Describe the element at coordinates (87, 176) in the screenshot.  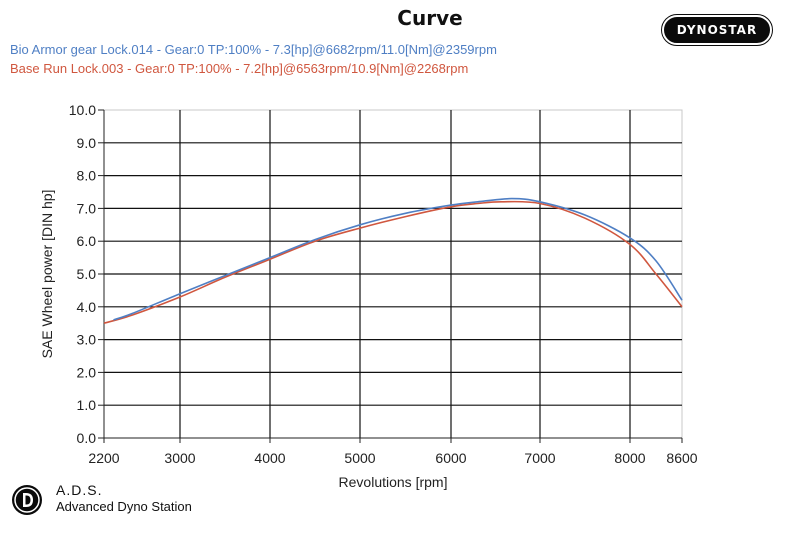
I see `y-tick-label: 8.0` at that location.